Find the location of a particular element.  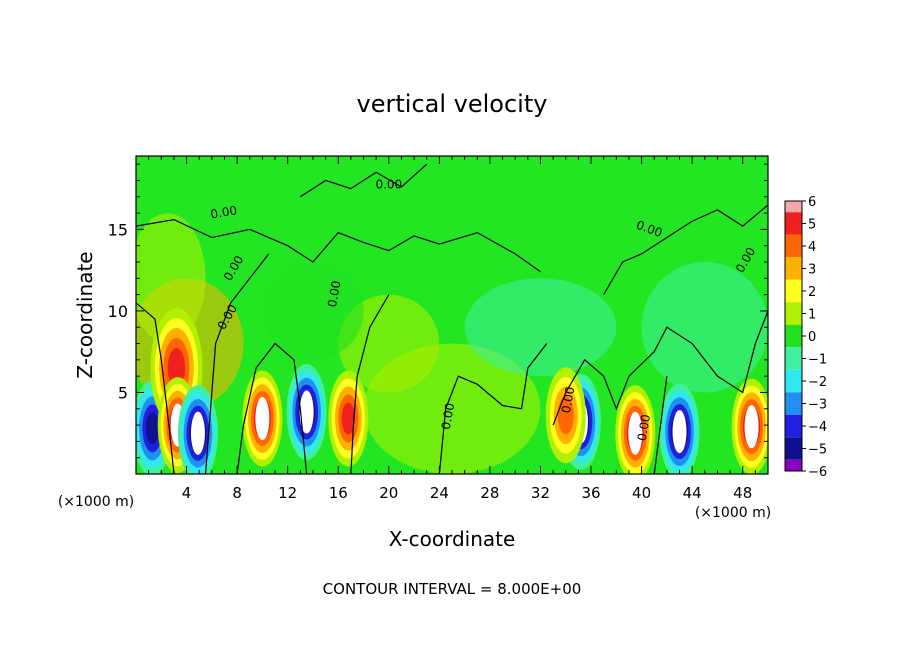

colorbar-label: −4 is located at coordinates (817, 427).